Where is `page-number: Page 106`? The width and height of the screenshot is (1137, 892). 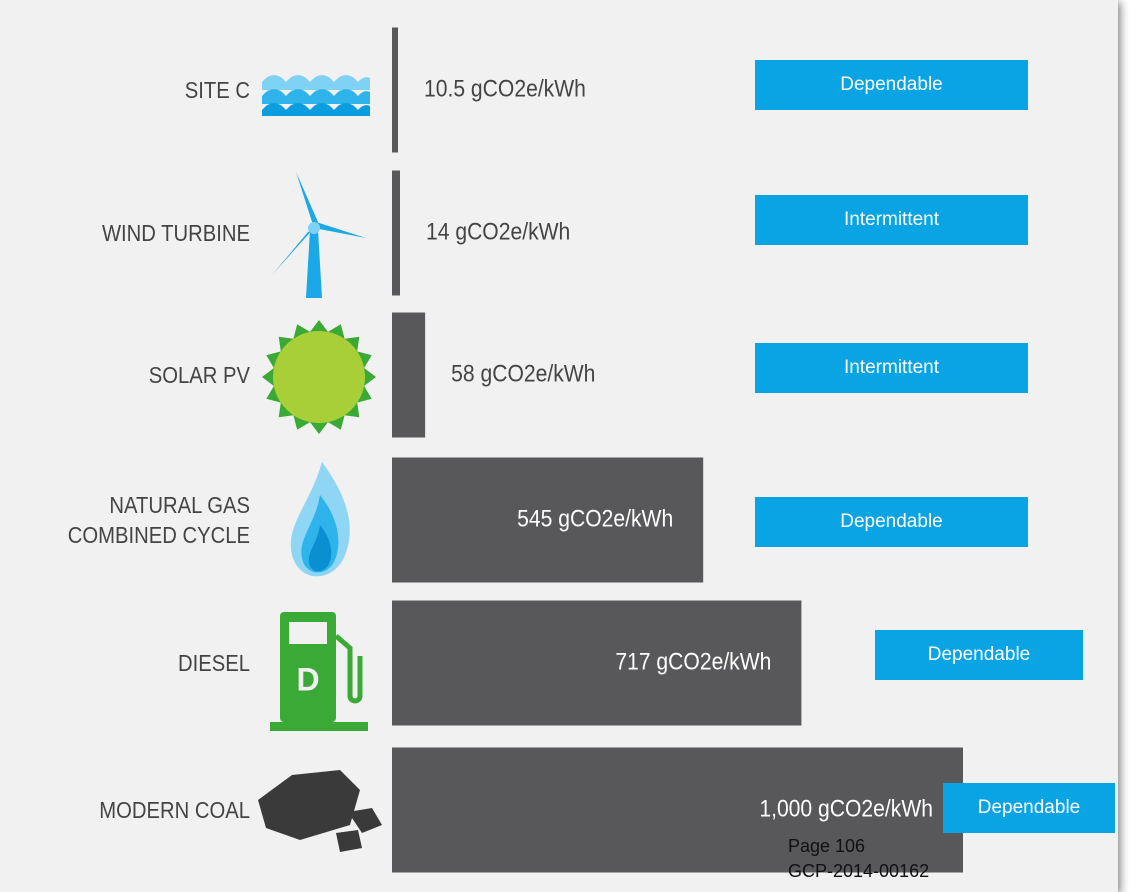
page-number: Page 106 is located at coordinates (827, 846).